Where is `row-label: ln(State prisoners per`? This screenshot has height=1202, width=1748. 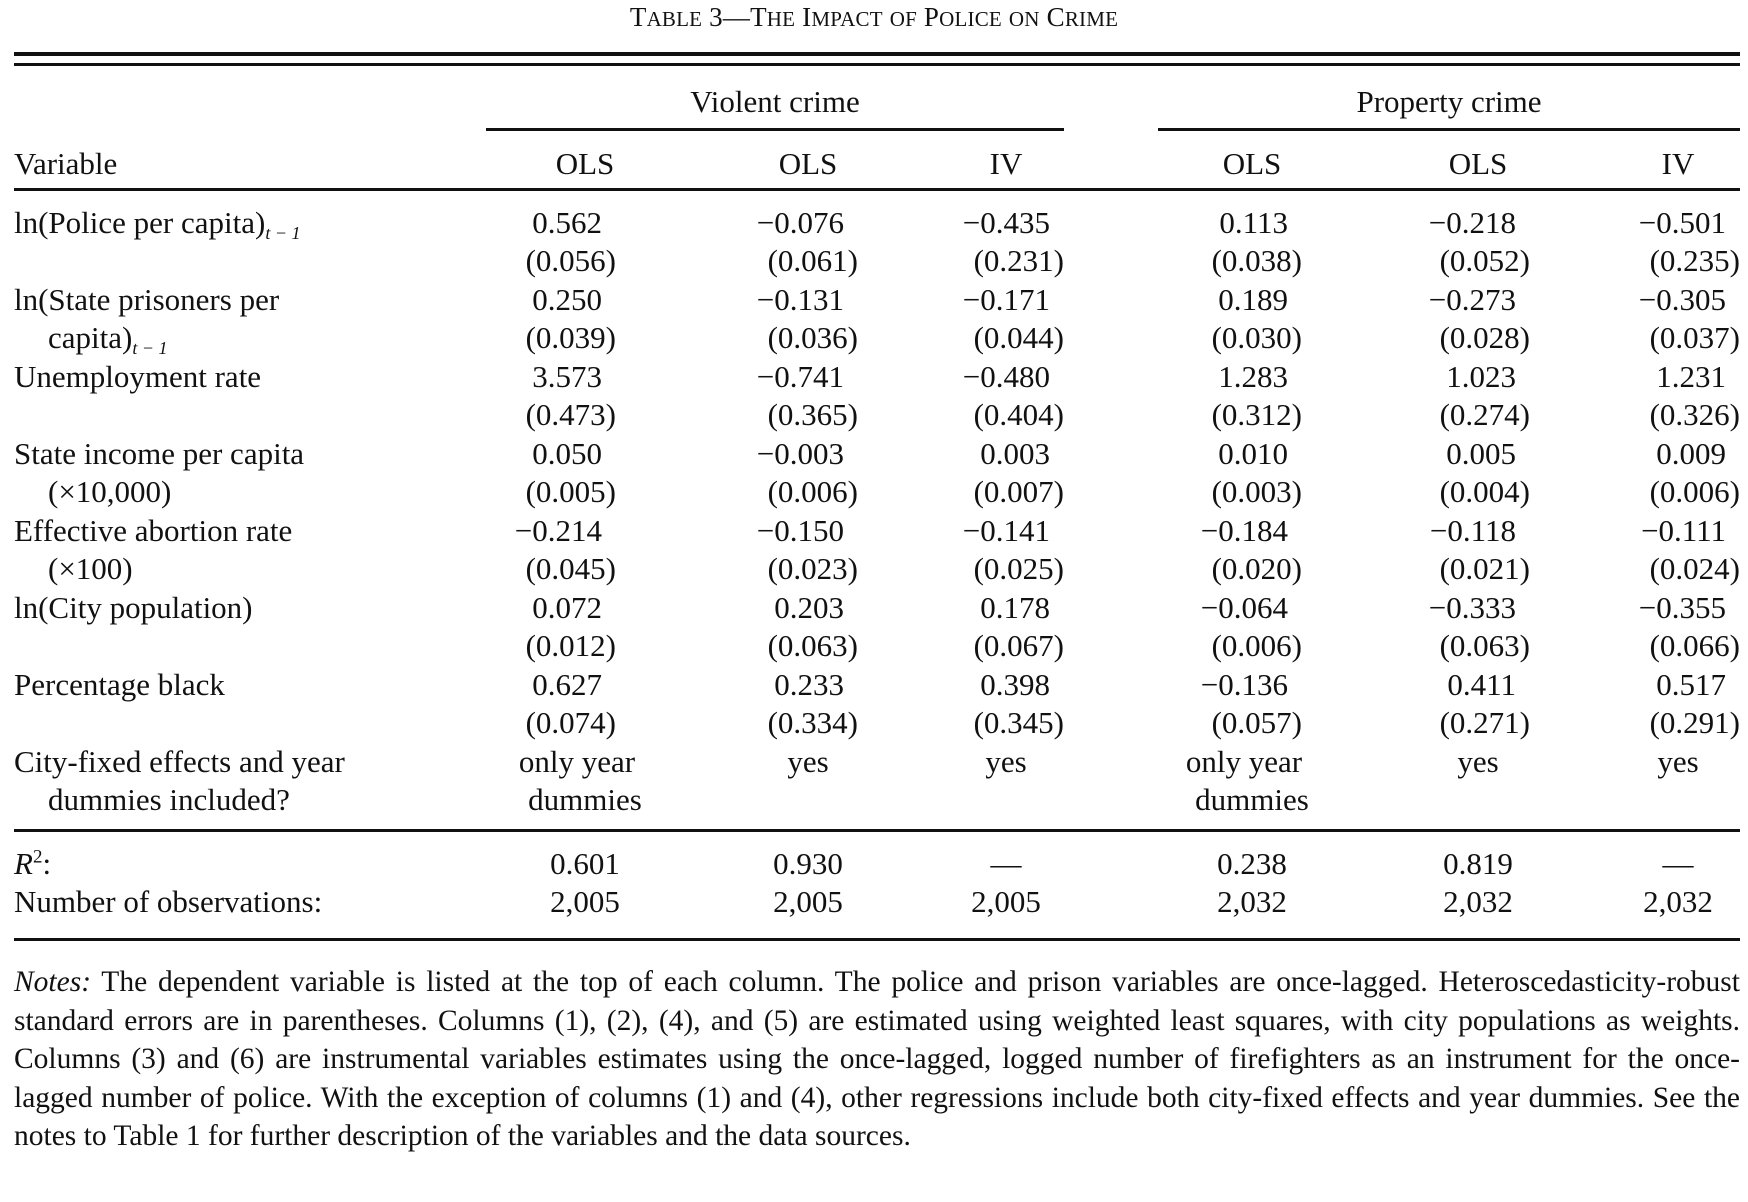 row-label: ln(State prisoners per is located at coordinates (146, 300).